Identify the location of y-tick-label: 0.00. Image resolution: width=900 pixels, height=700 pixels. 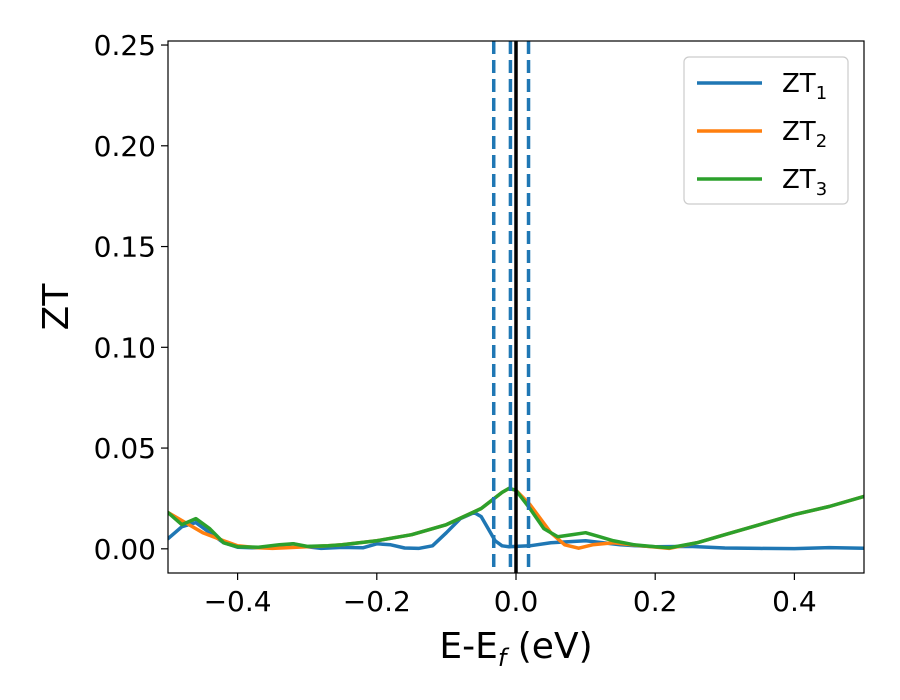
(125, 549).